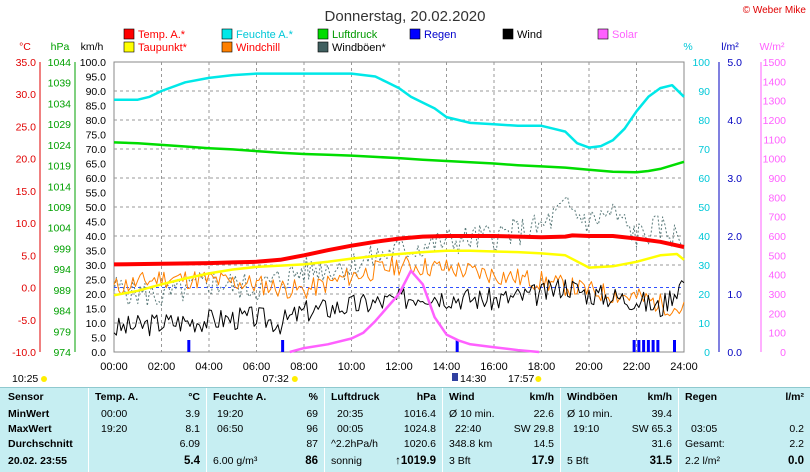 Image resolution: width=810 pixels, height=472 pixels. Describe the element at coordinates (419, 414) in the screenshot. I see `press-min: 1016.4` at that location.